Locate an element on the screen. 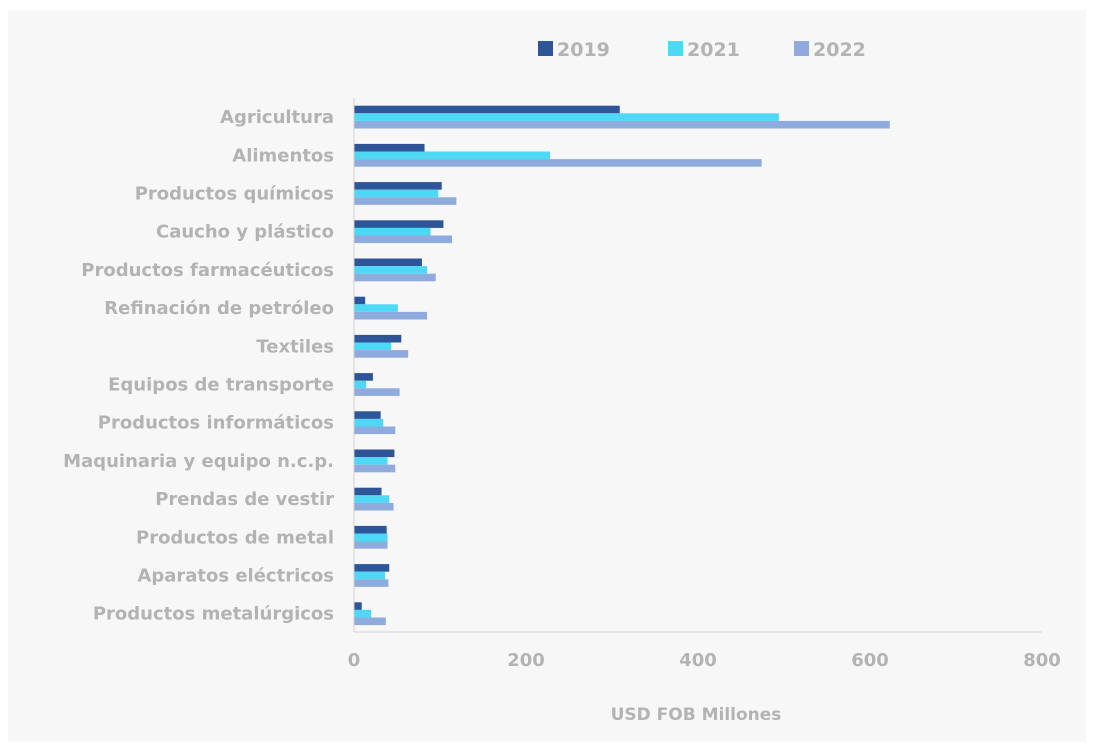 Image resolution: width=1093 pixels, height=747 pixels. legend-swatch-2021 is located at coordinates (675, 48).